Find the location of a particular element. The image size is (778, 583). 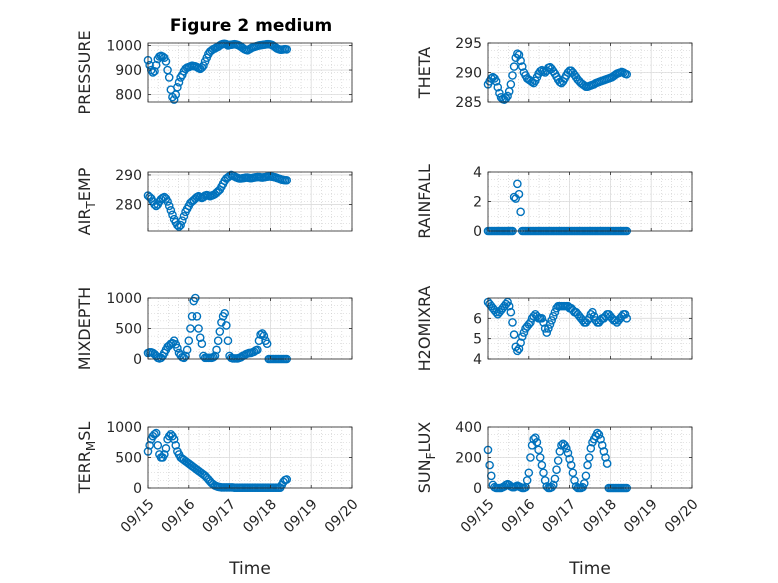

chart-panel-1: 285 290 295 THETA is located at coordinates (554, 73).